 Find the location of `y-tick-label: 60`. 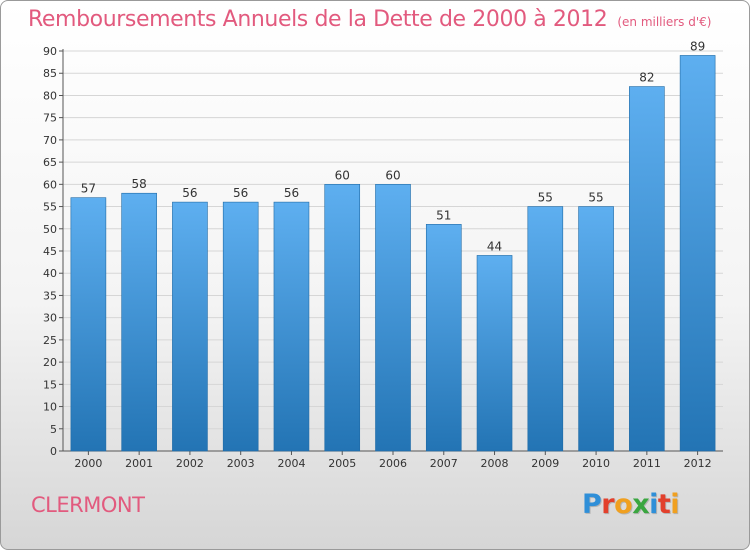

y-tick-label: 60 is located at coordinates (50, 184).